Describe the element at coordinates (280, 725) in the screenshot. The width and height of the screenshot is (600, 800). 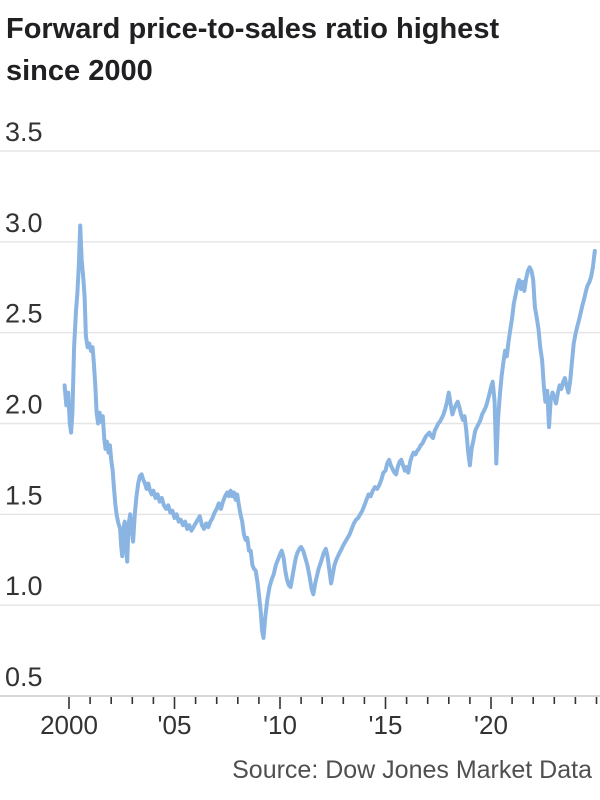
I see `x-axis-tick-label: '10` at that location.